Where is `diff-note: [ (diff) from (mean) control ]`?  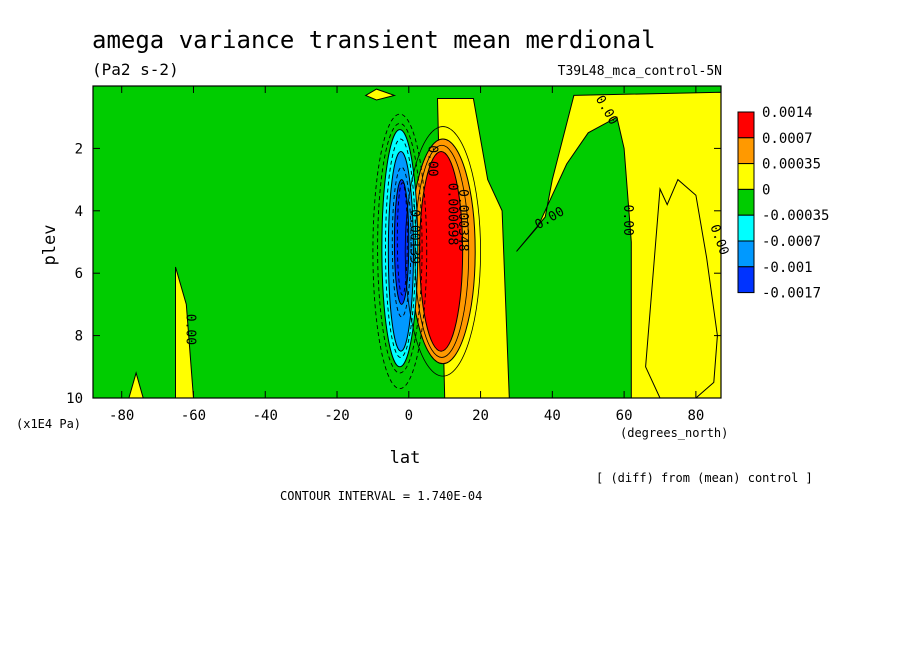
diff-note: [ (diff) from (mean) control ] is located at coordinates (704, 478).